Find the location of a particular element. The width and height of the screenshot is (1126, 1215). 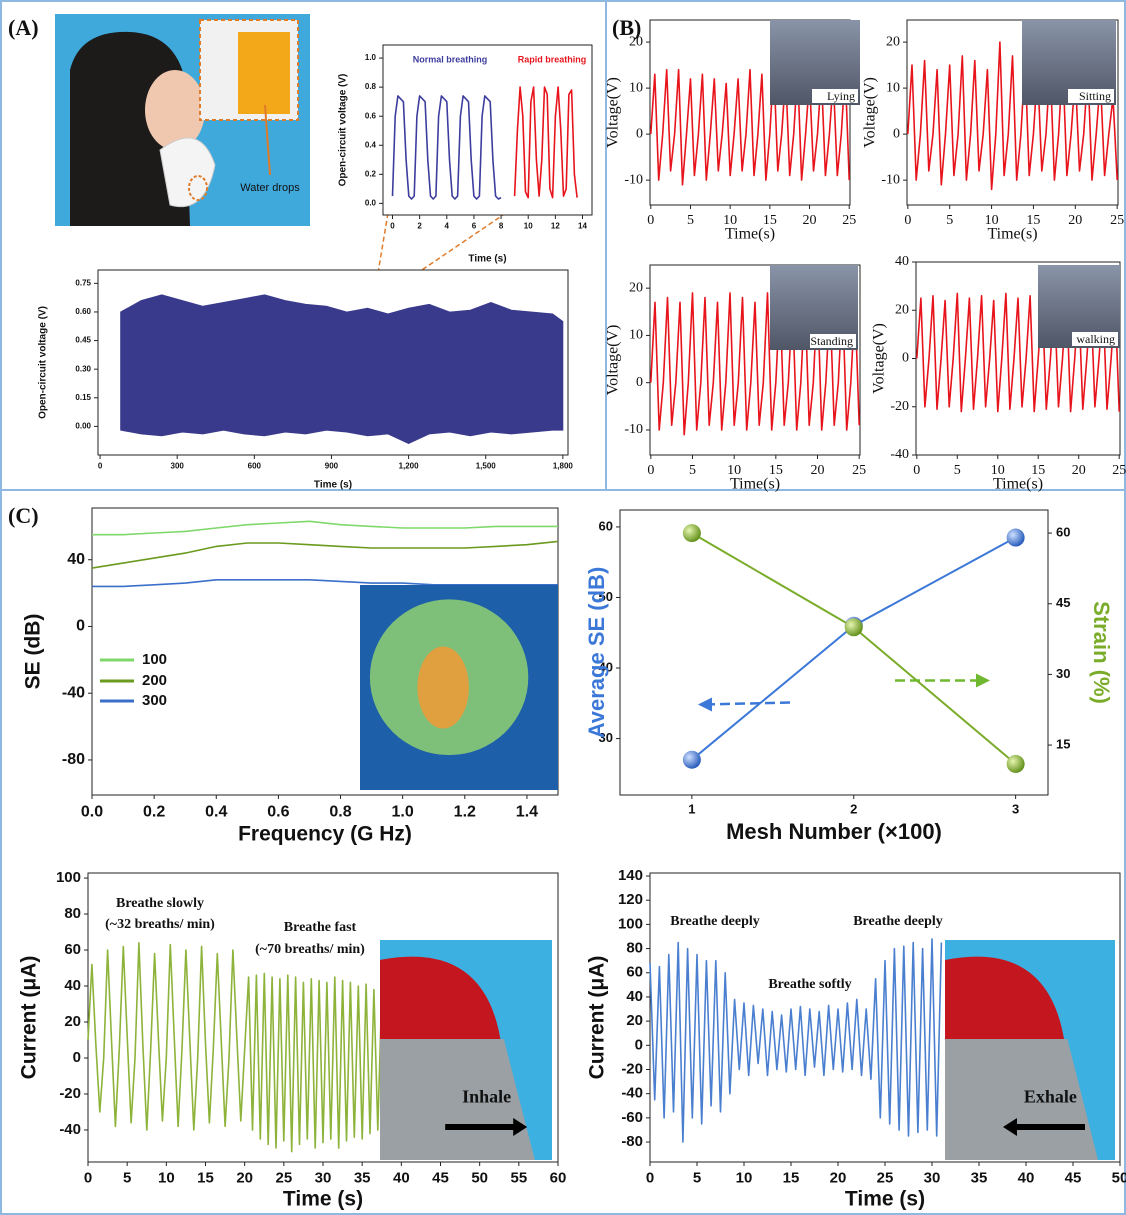

x-tick-label: 1.0 is located at coordinates (403, 811).